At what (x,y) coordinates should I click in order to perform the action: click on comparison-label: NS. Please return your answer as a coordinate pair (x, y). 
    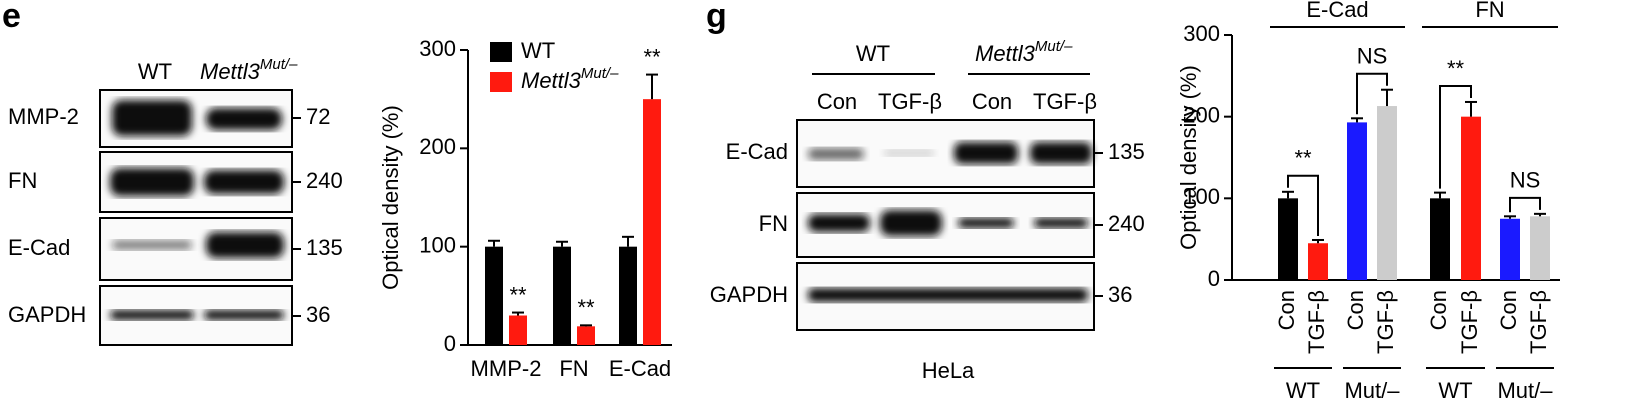
    Looking at the image, I should click on (1372, 56).